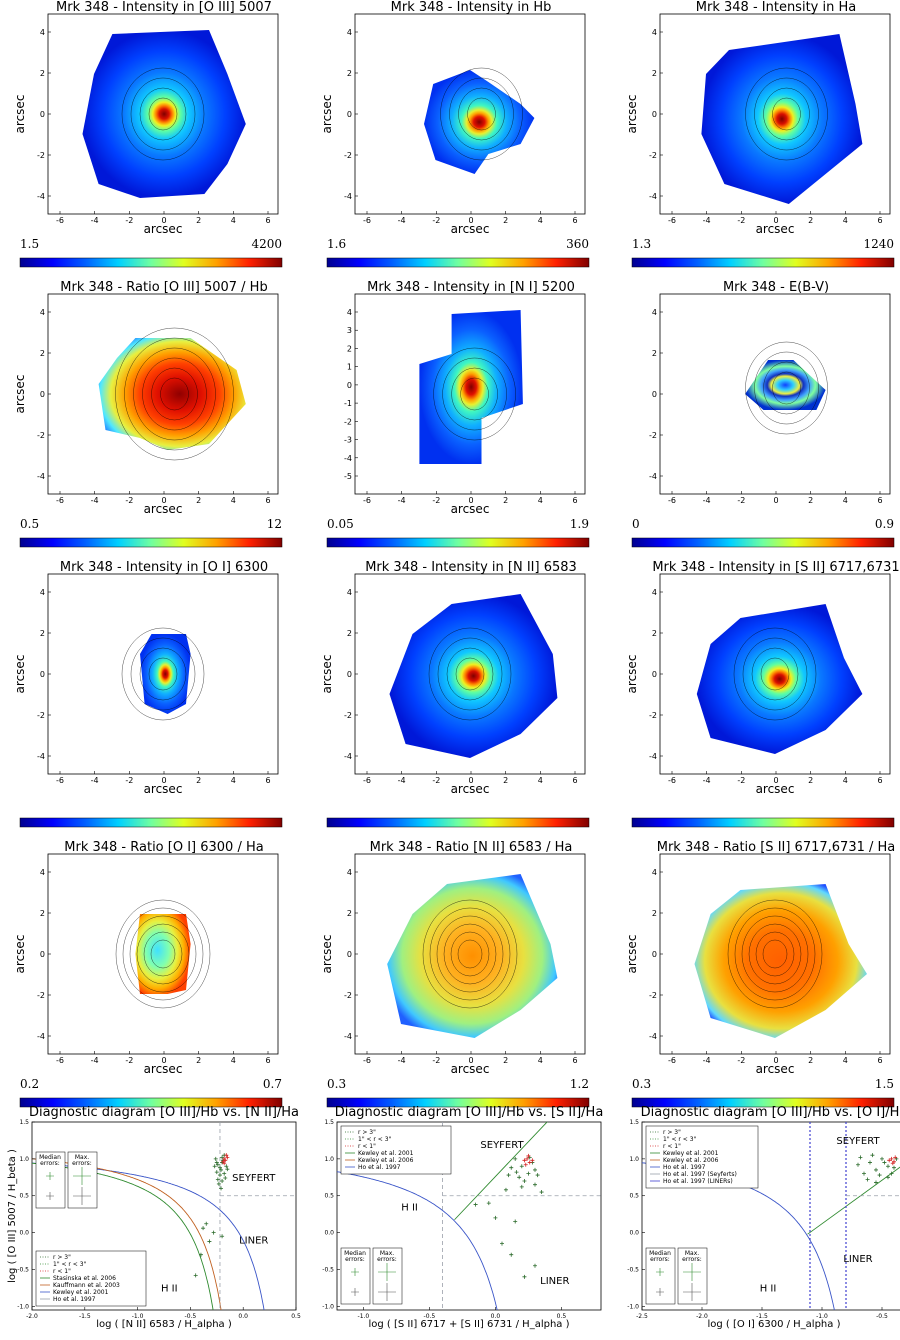 This screenshot has width=900, height=1340. Describe the element at coordinates (698, 1181) in the screenshot. I see `legend-entry: Ho et al. 1997 (LINERs)` at that location.